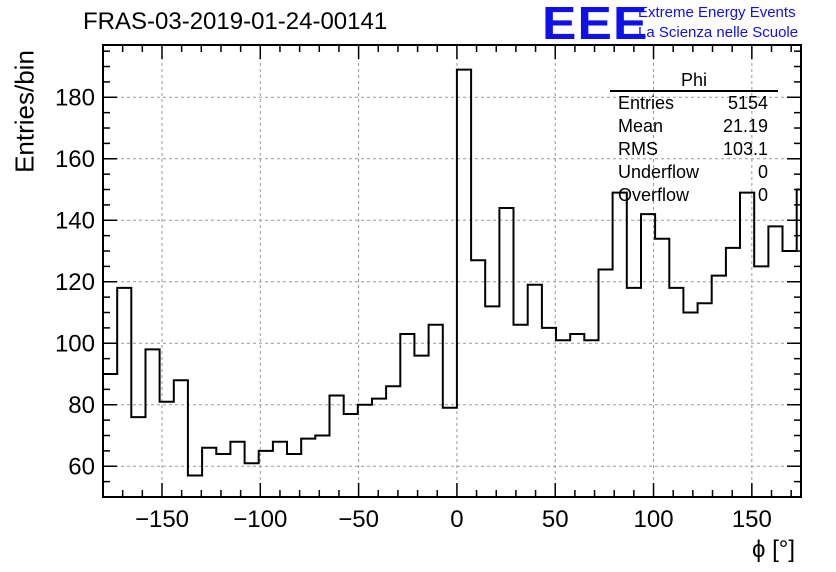 The width and height of the screenshot is (836, 572). Describe the element at coordinates (81, 466) in the screenshot. I see `y-tick-label: 60` at that location.